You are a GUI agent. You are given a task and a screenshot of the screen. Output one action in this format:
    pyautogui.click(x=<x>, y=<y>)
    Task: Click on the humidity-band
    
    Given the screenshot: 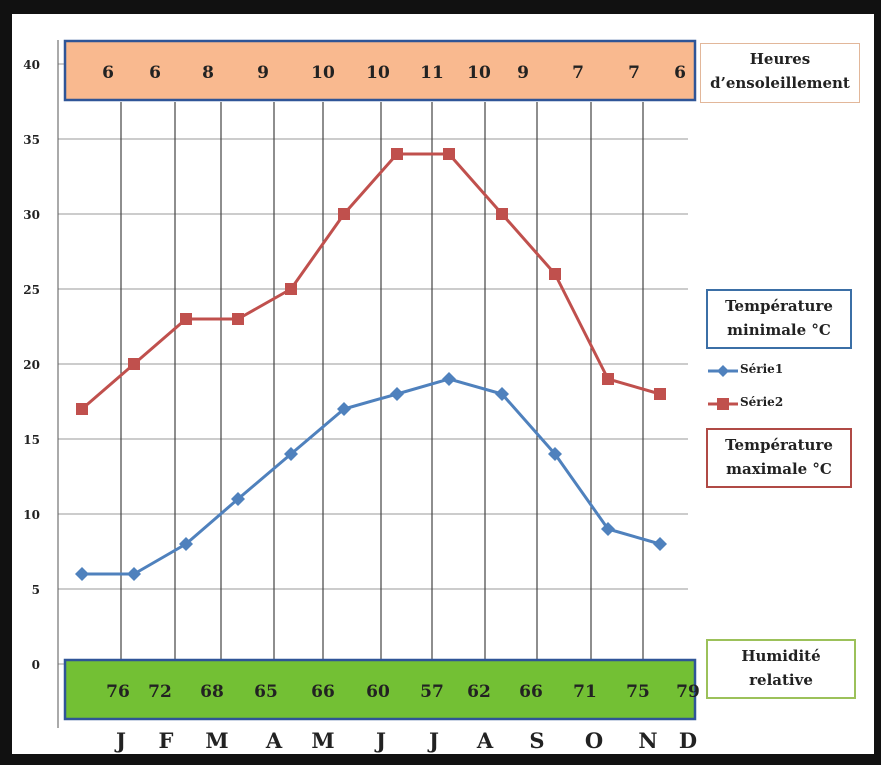 What is the action you would take?
    pyautogui.click(x=380, y=689)
    